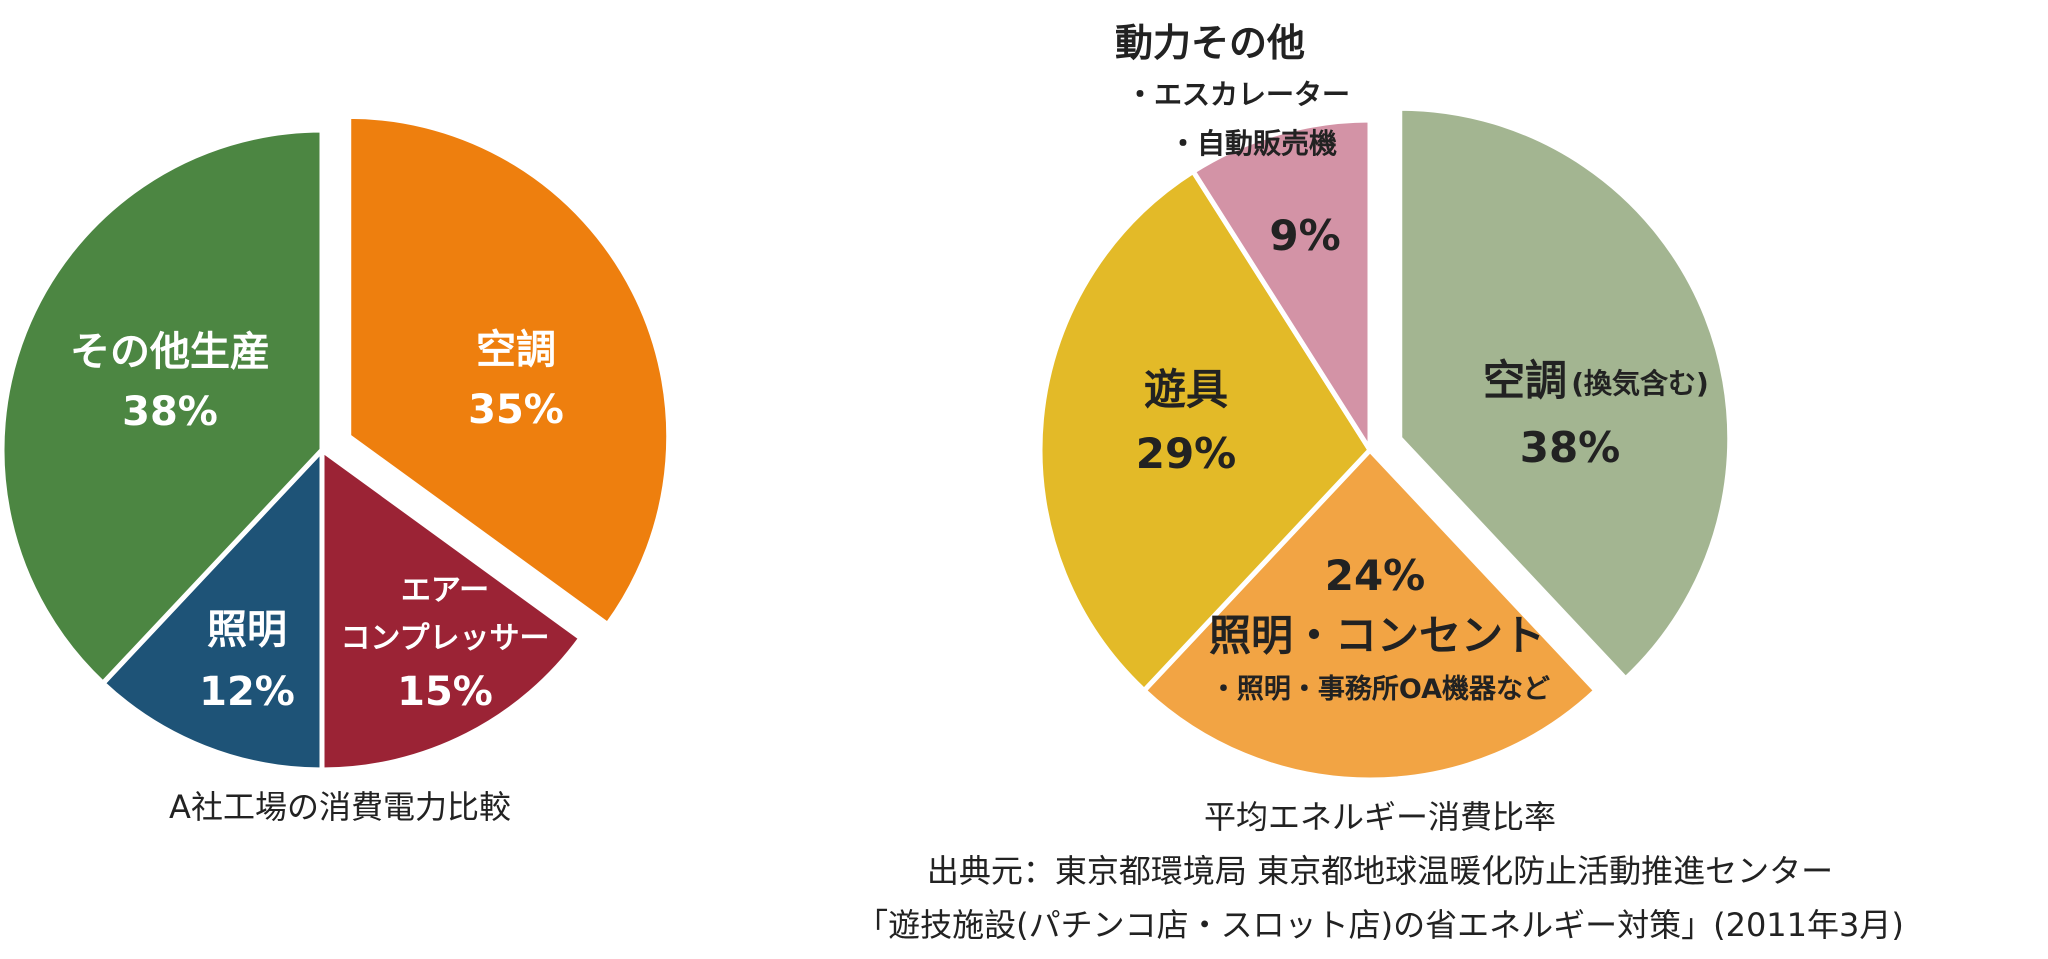 This screenshot has width=2048, height=959. What do you see at coordinates (247, 630) in the screenshot?
I see `slice-label-lighting-1: 照明` at bounding box center [247, 630].